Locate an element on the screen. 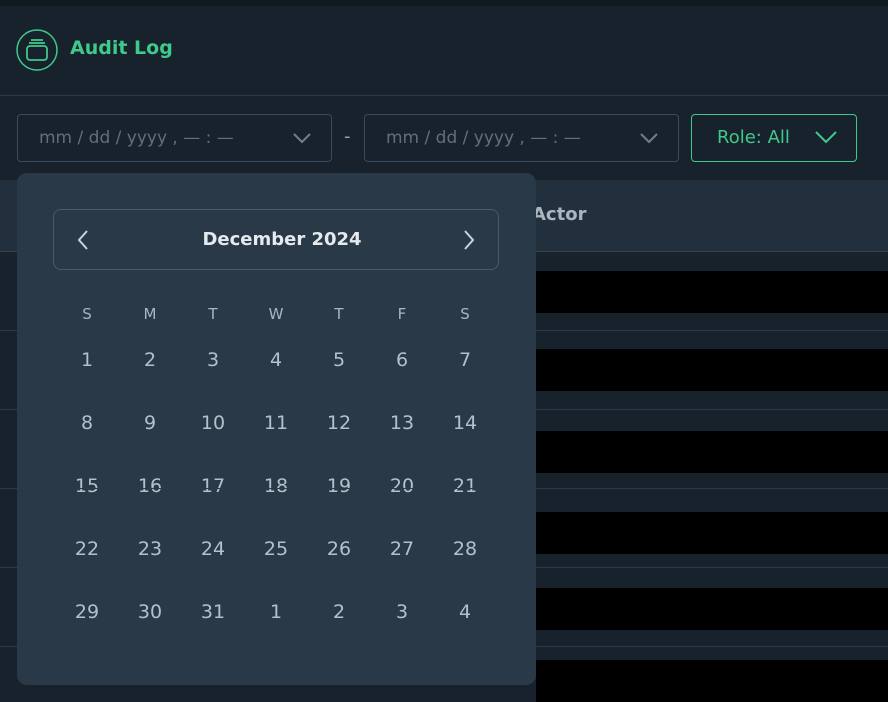 This screenshot has height=702, width=888. button-label: Role: All is located at coordinates (753, 137).